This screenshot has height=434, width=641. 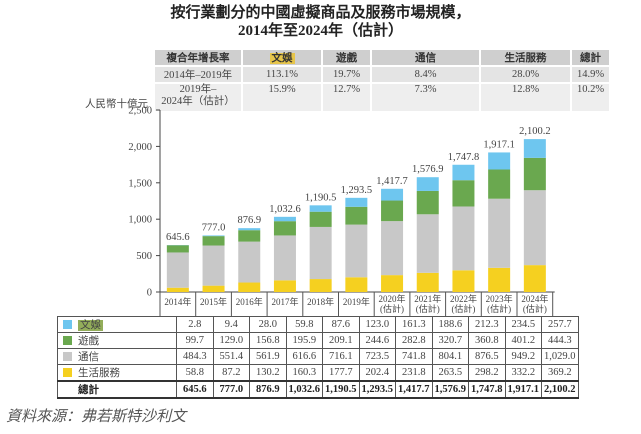 What do you see at coordinates (320, 13) in the screenshot?
I see `chart-title-line1: 按行業劃分的中國虛擬商品及服務市場規模，` at bounding box center [320, 13].